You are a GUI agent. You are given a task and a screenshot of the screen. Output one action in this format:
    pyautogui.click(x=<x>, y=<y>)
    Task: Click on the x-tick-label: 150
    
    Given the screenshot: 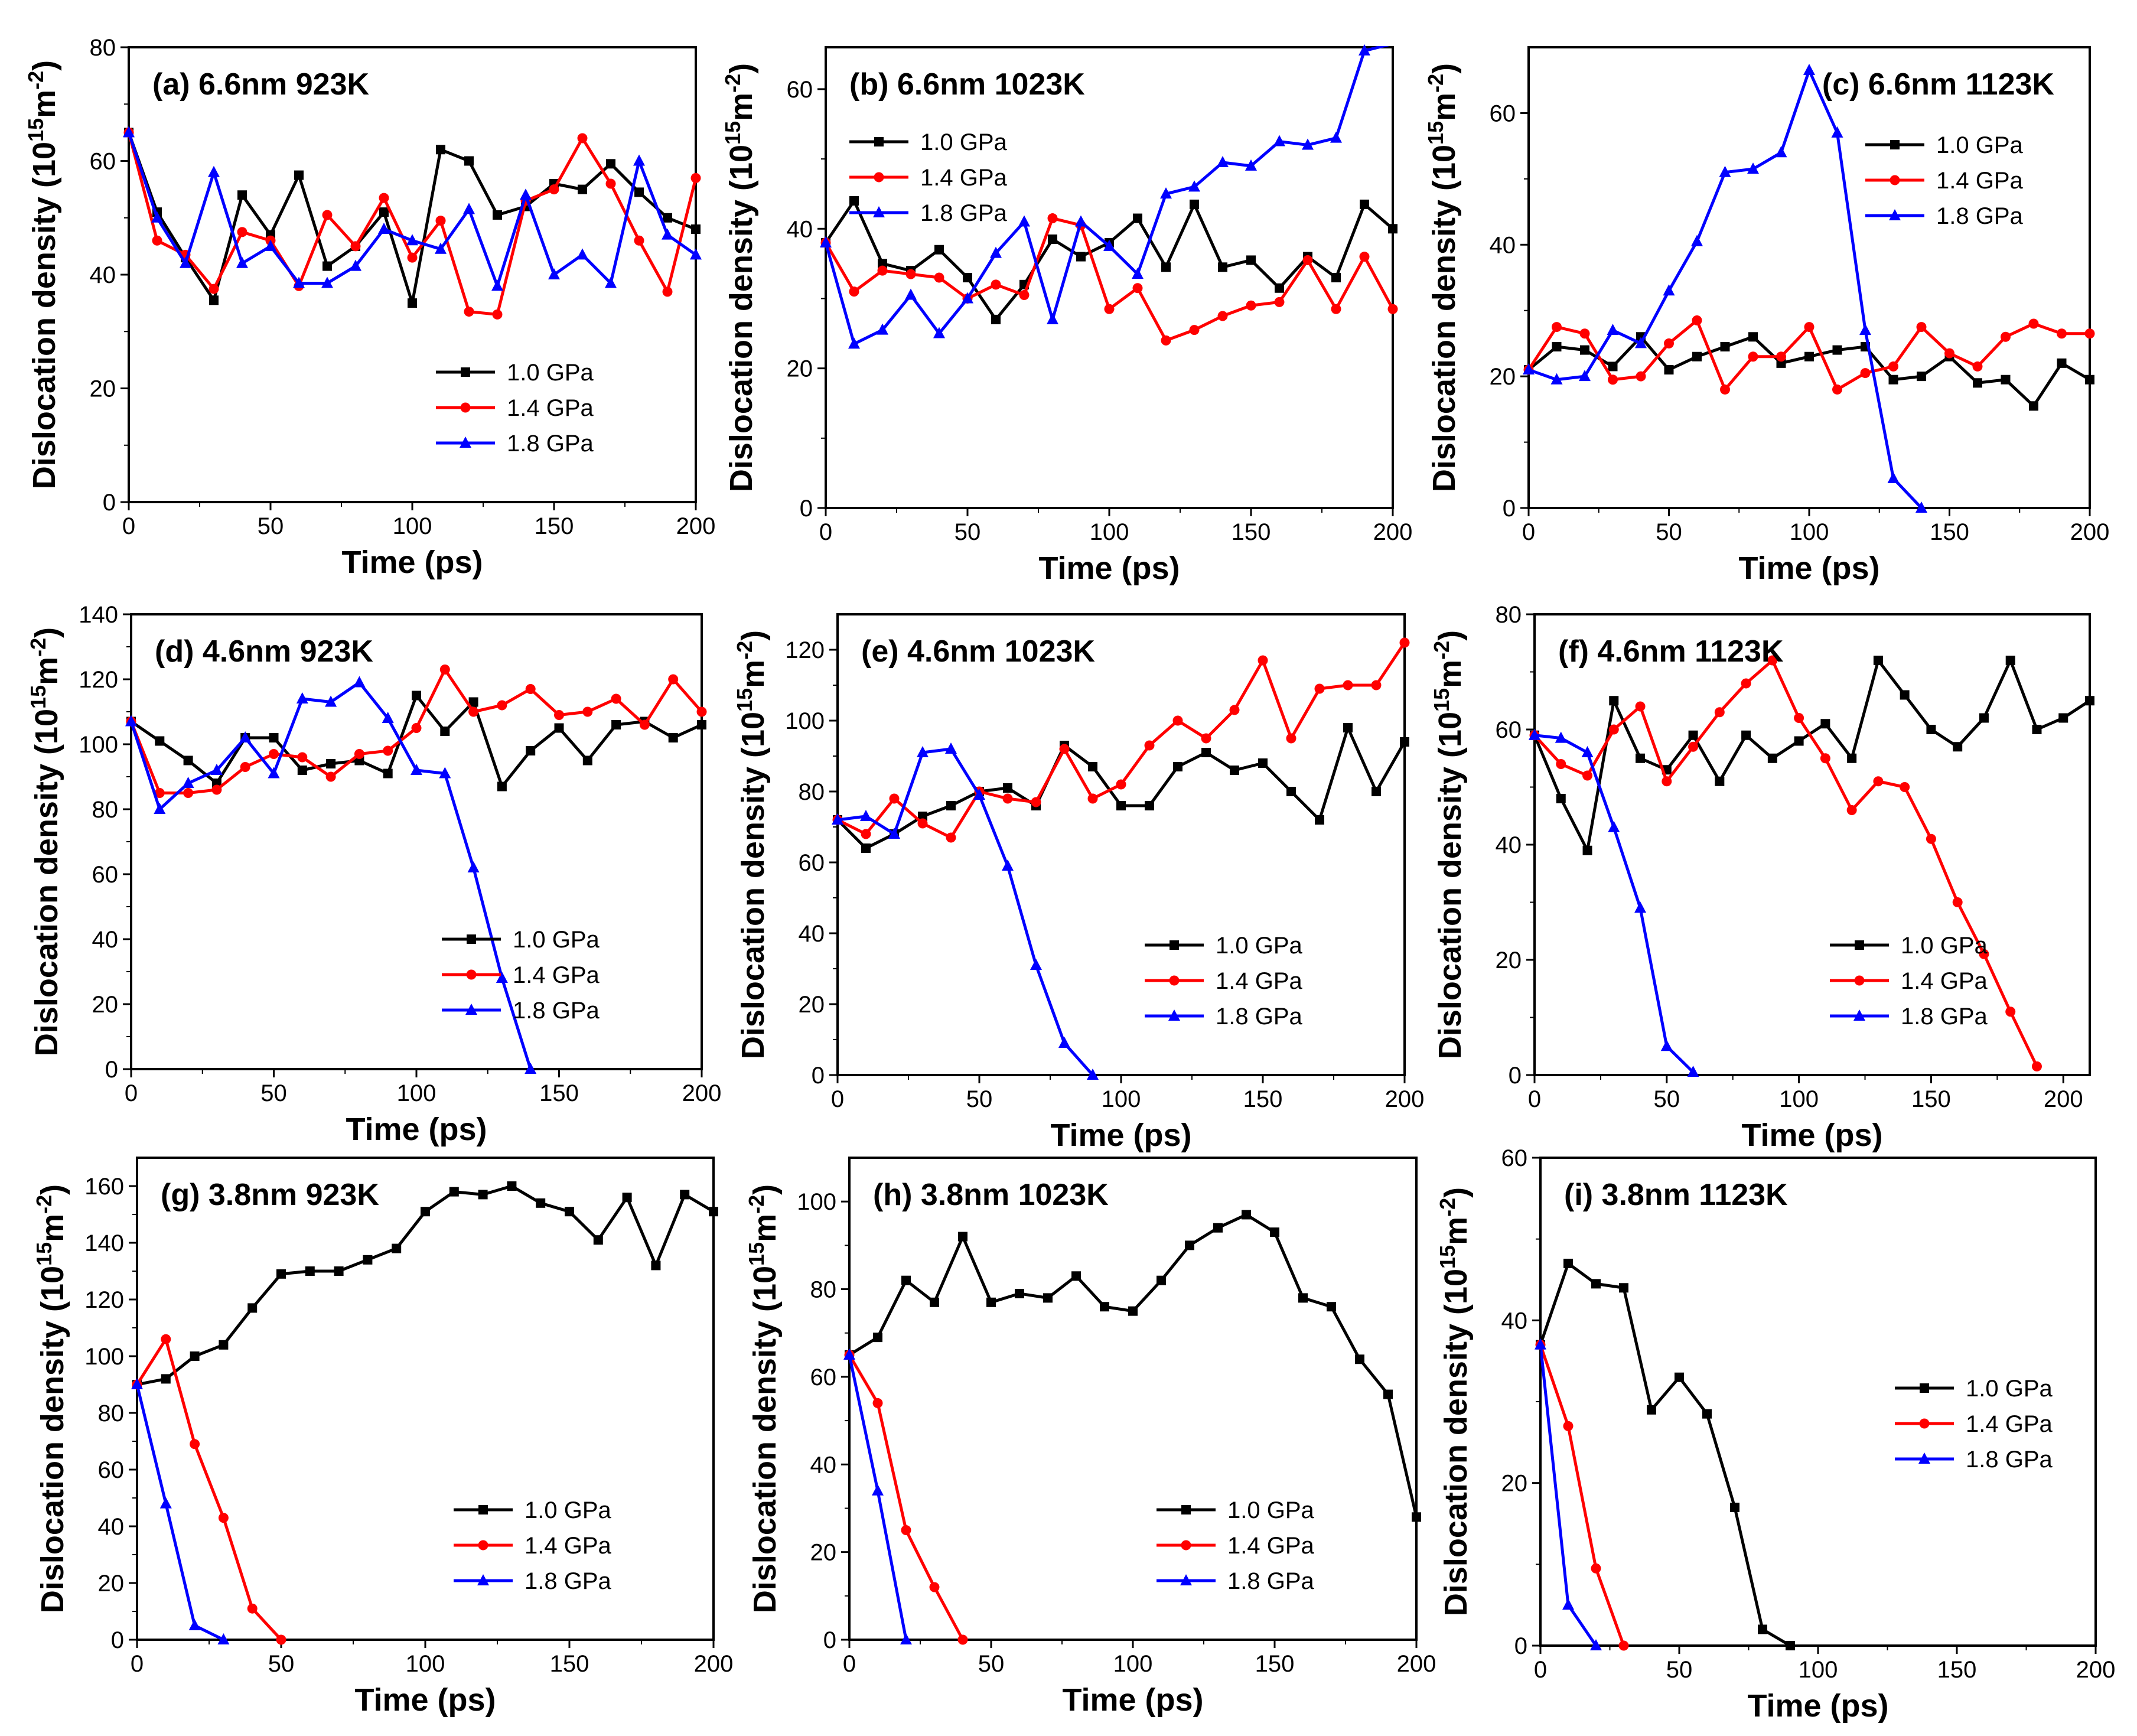 What is the action you would take?
    pyautogui.click(x=1957, y=1670)
    